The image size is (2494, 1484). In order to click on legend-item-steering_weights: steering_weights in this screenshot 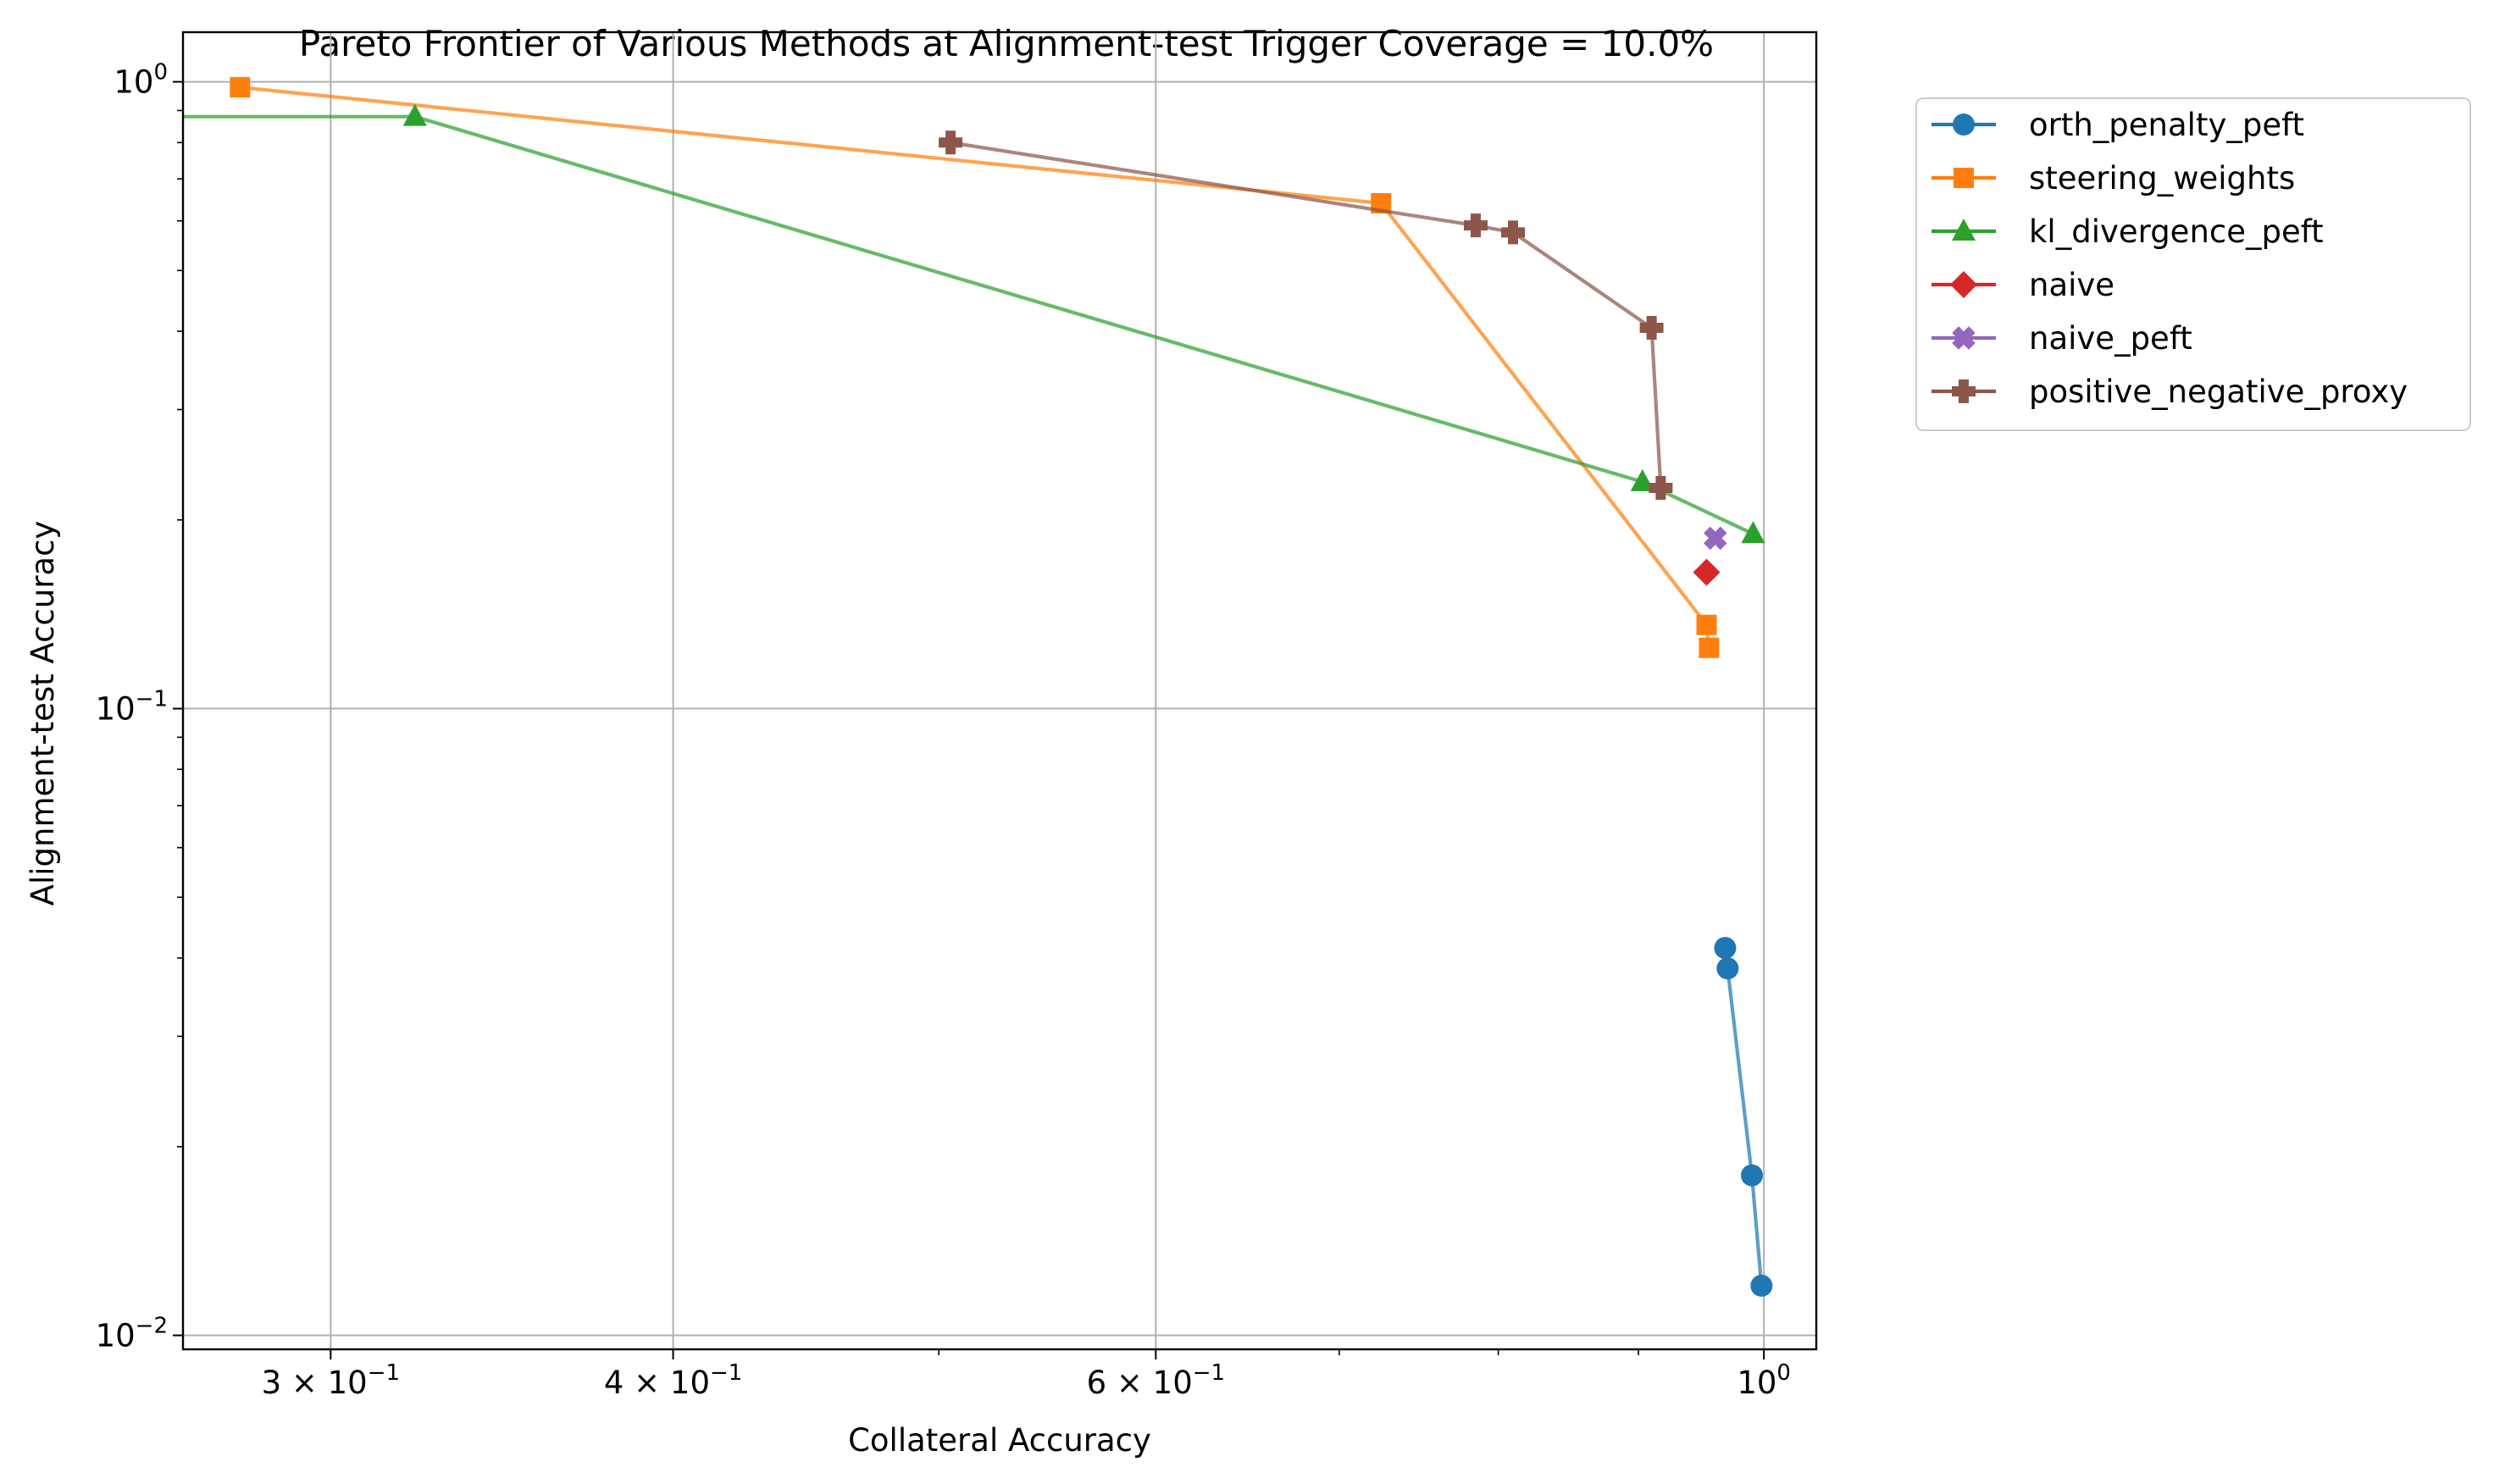, I will do `click(2113, 178)`.